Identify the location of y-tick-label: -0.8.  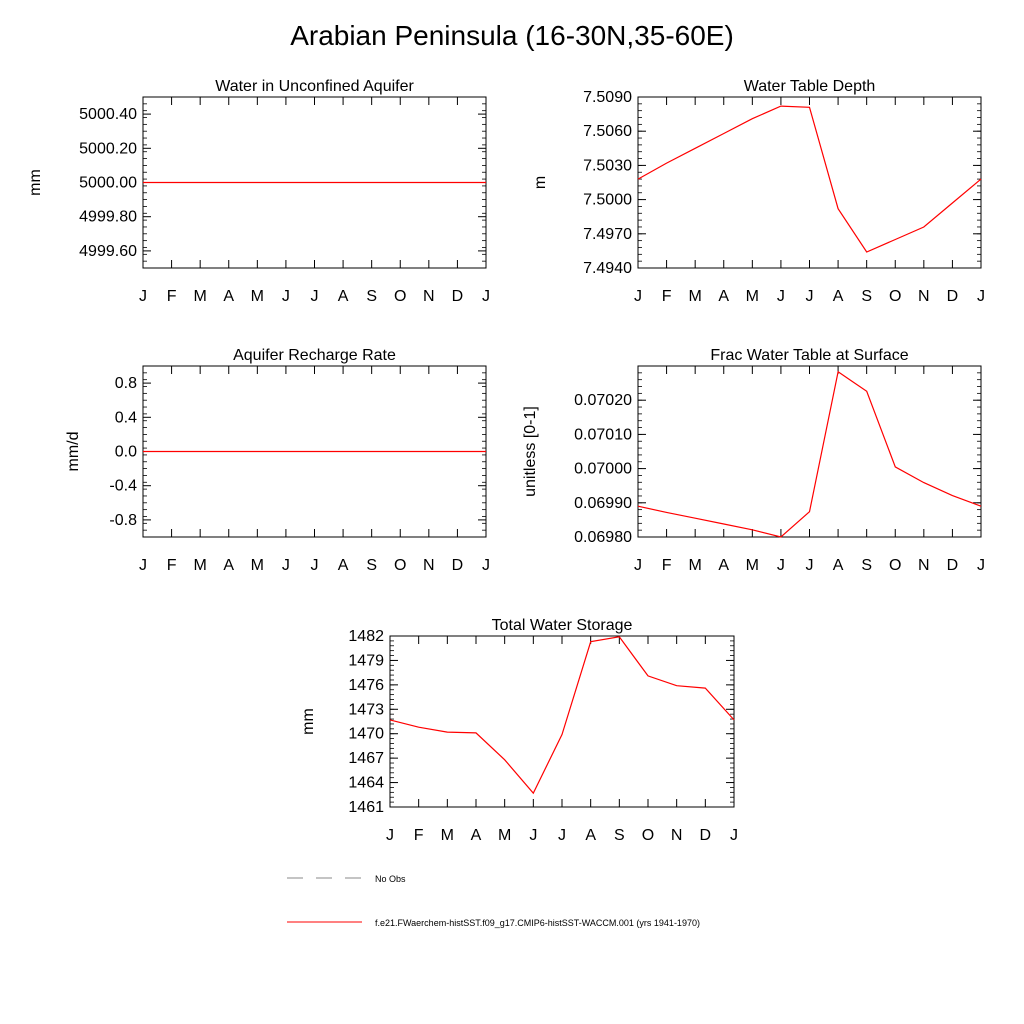
(123, 520).